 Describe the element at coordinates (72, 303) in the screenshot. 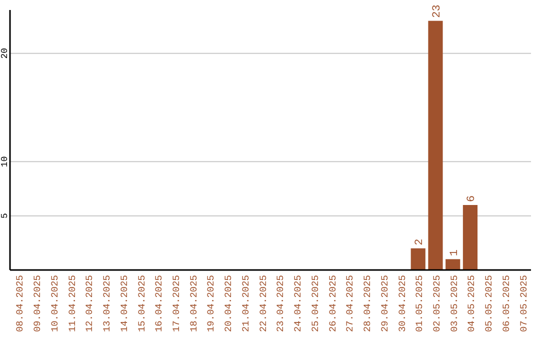

I see `x-tick-label: 11.04.2025` at that location.